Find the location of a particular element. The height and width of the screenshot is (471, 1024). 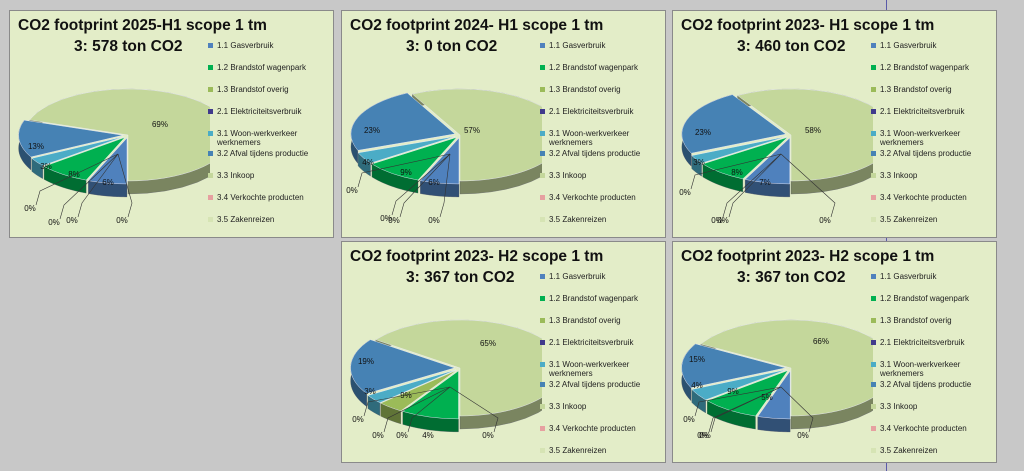

data-label-1: 7% is located at coordinates (765, 182).